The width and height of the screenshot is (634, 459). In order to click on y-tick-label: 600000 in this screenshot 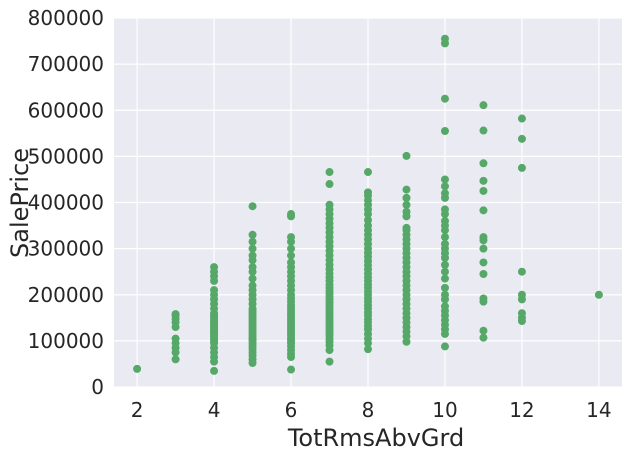, I will do `click(66, 110)`.